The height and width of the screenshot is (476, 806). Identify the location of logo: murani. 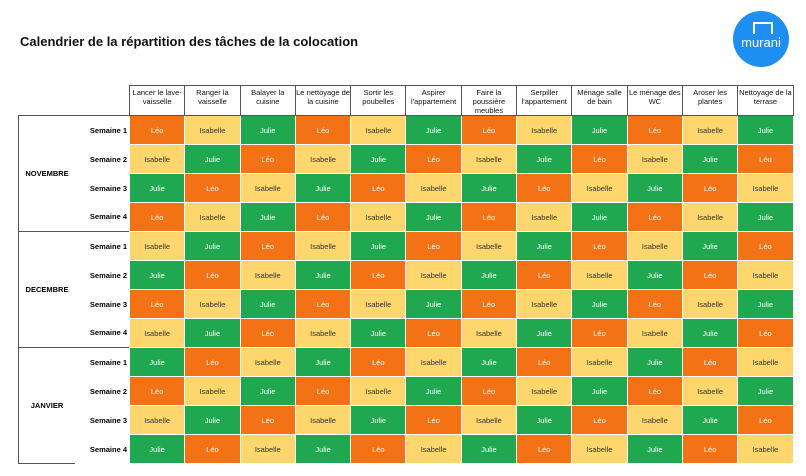
(761, 39).